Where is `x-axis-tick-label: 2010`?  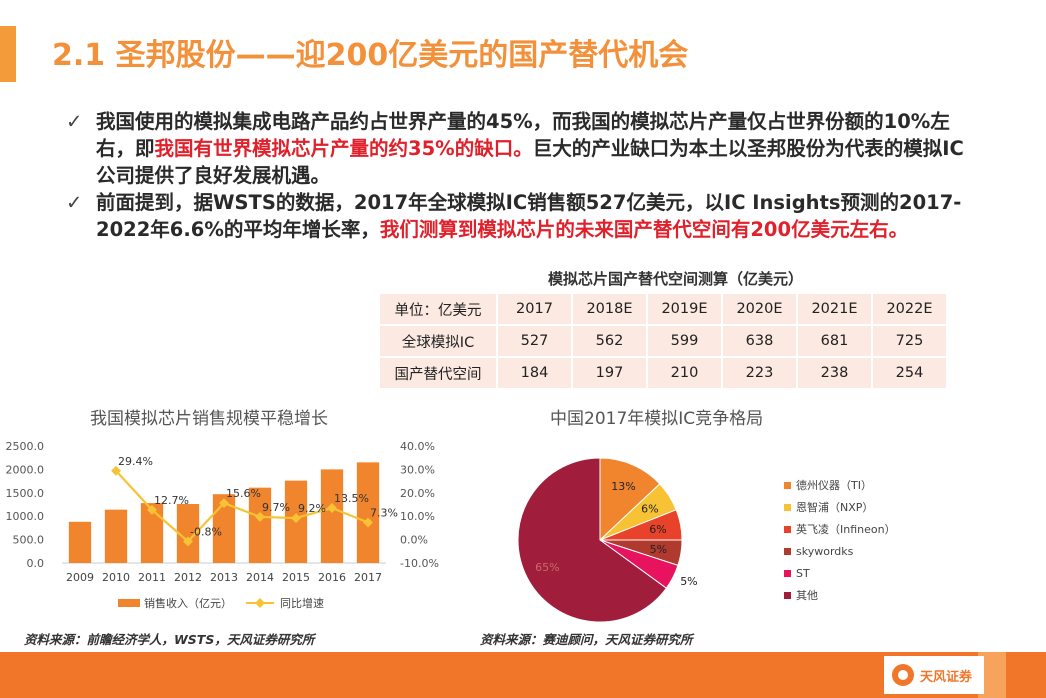 x-axis-tick-label: 2010 is located at coordinates (116, 577).